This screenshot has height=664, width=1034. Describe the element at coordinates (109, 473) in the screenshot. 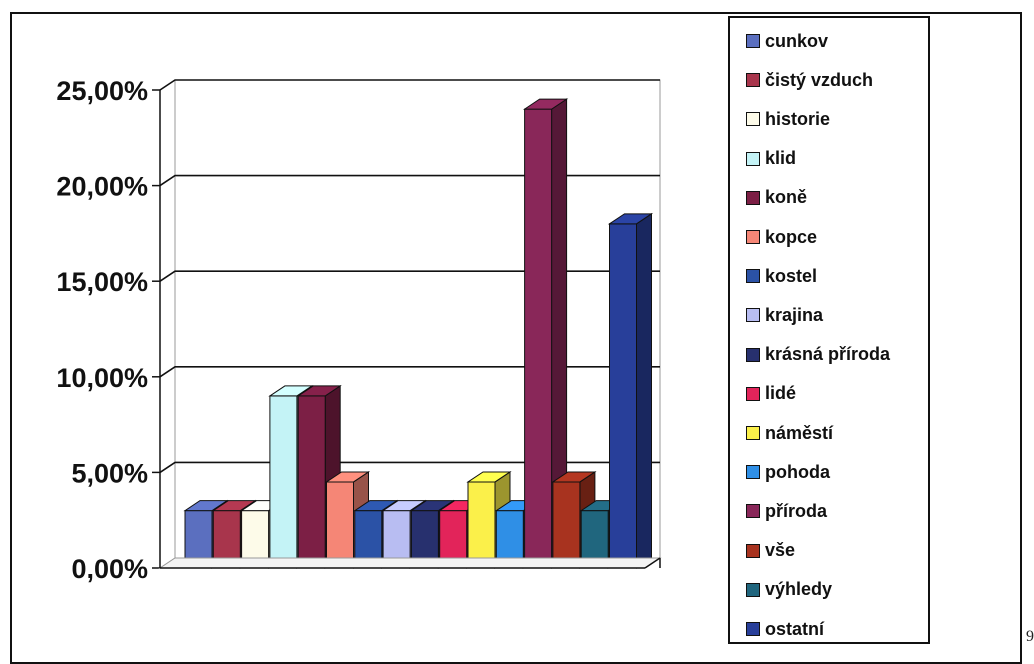

I see `y-tick-label: 5,00%` at that location.